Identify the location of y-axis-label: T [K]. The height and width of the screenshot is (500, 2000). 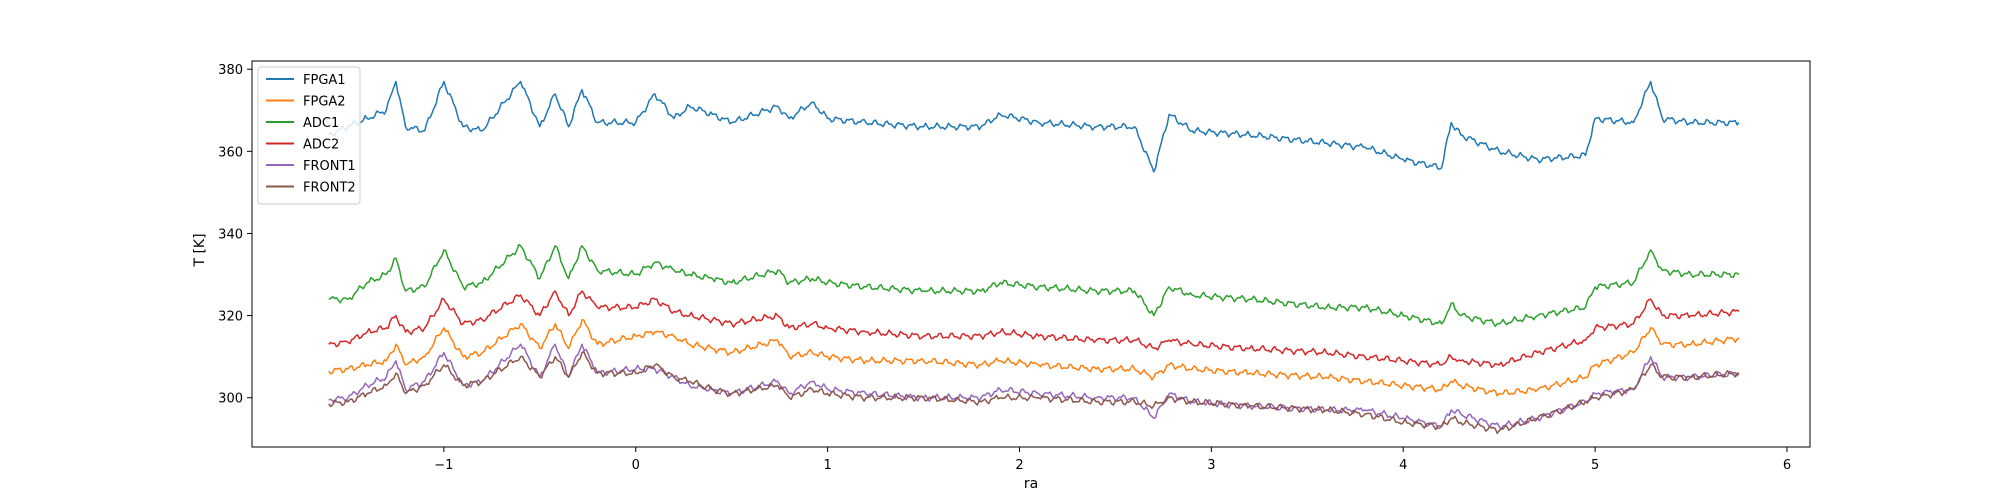
(200, 250).